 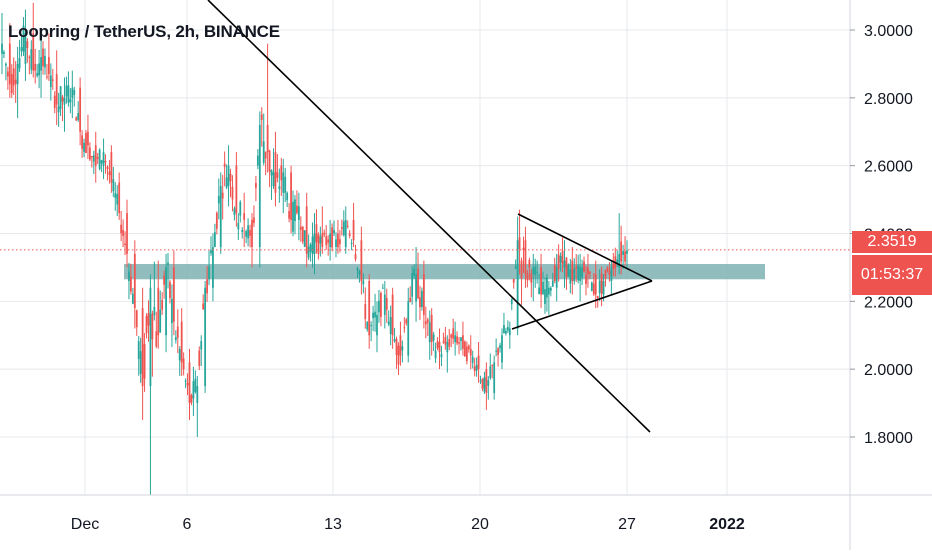 I want to click on triangle-upper-line, so click(x=585, y=247).